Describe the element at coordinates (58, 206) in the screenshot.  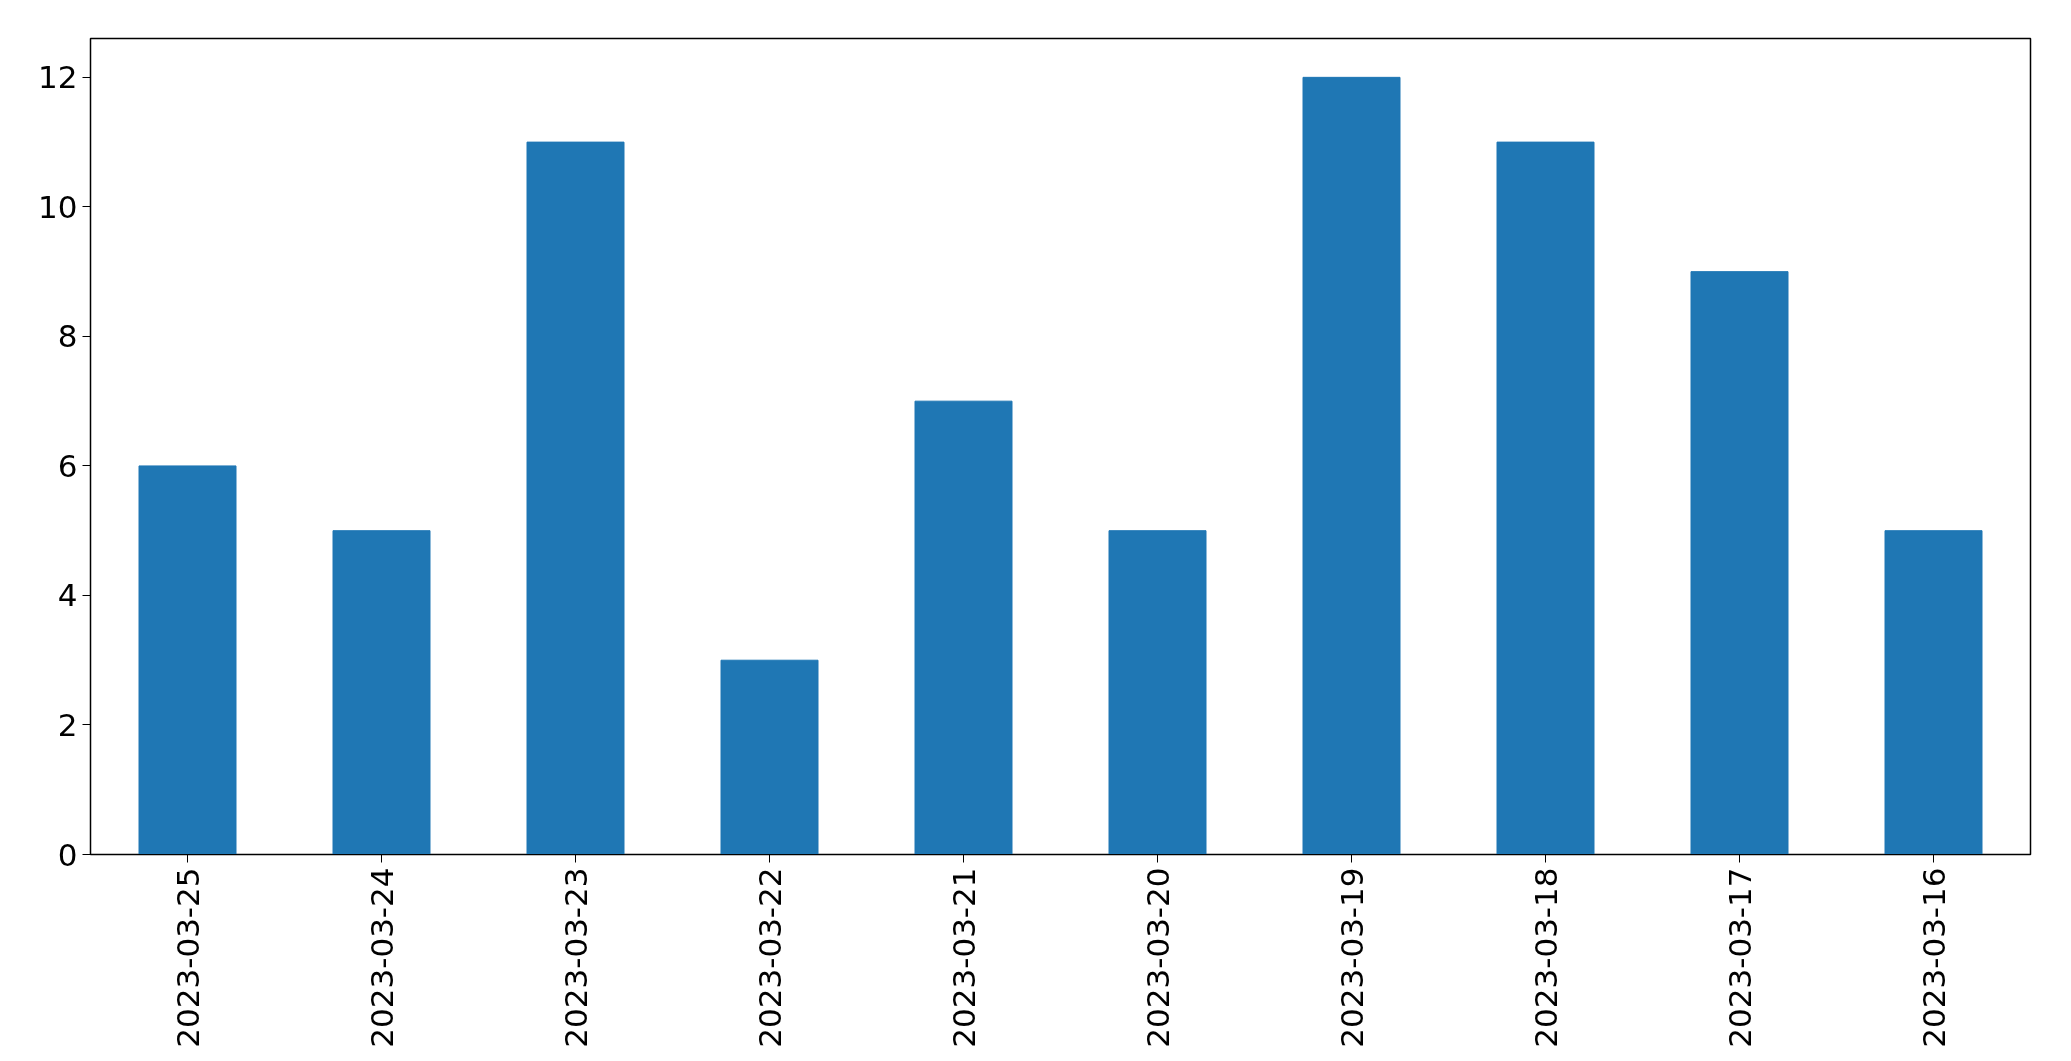
I see `y-tick-label: 10` at that location.